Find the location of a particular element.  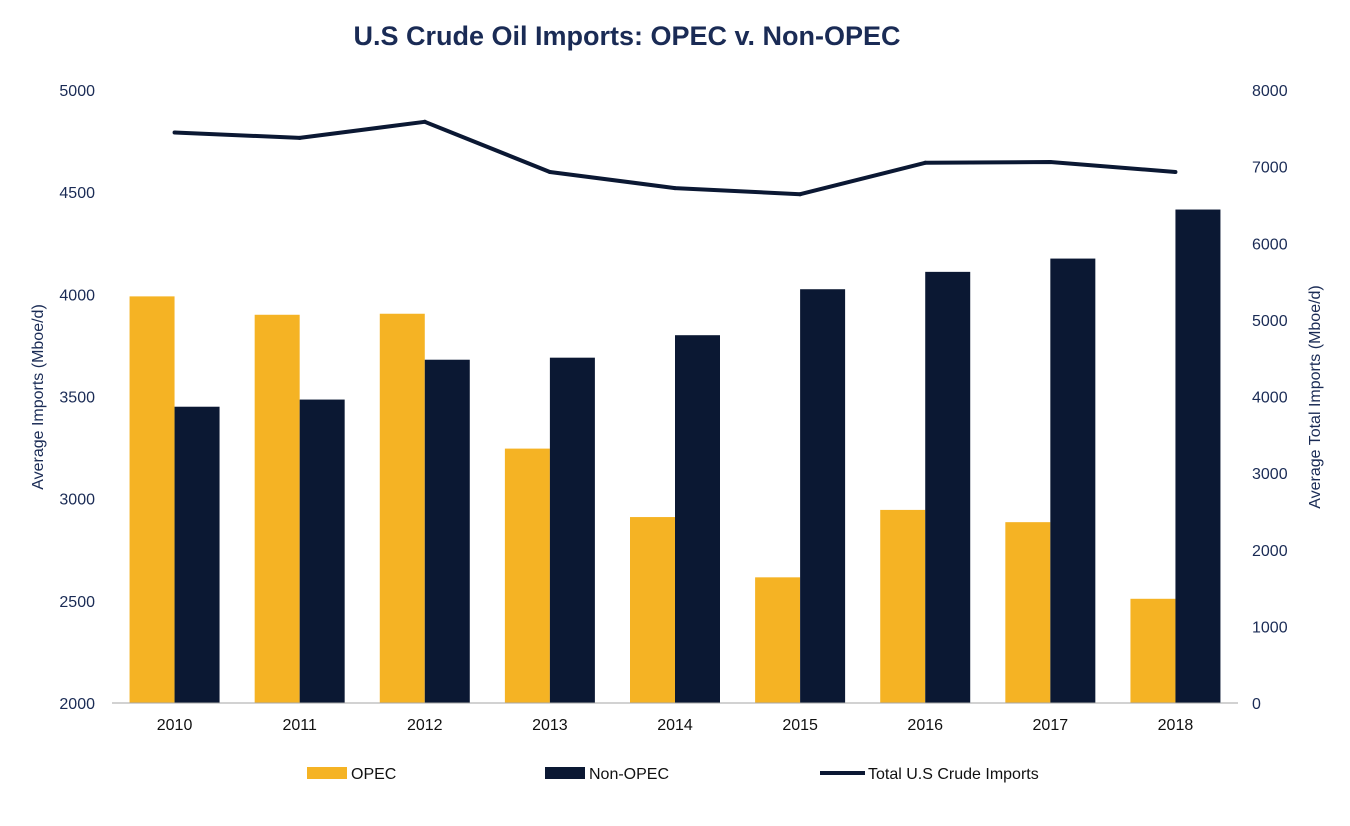

bar-non-opec-2013 is located at coordinates (572, 530).